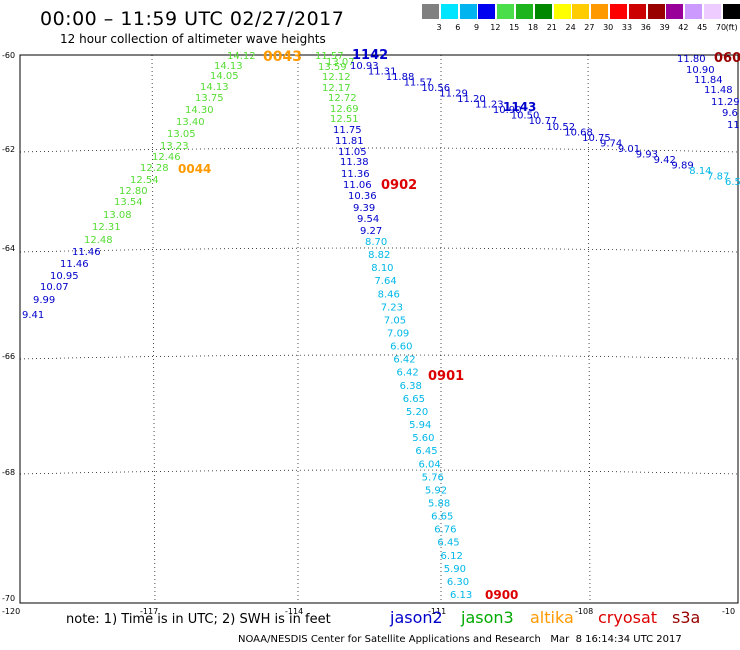 This screenshot has height=650, width=740. Describe the element at coordinates (727, 58) in the screenshot. I see `pass-time-label: 060` at that location.